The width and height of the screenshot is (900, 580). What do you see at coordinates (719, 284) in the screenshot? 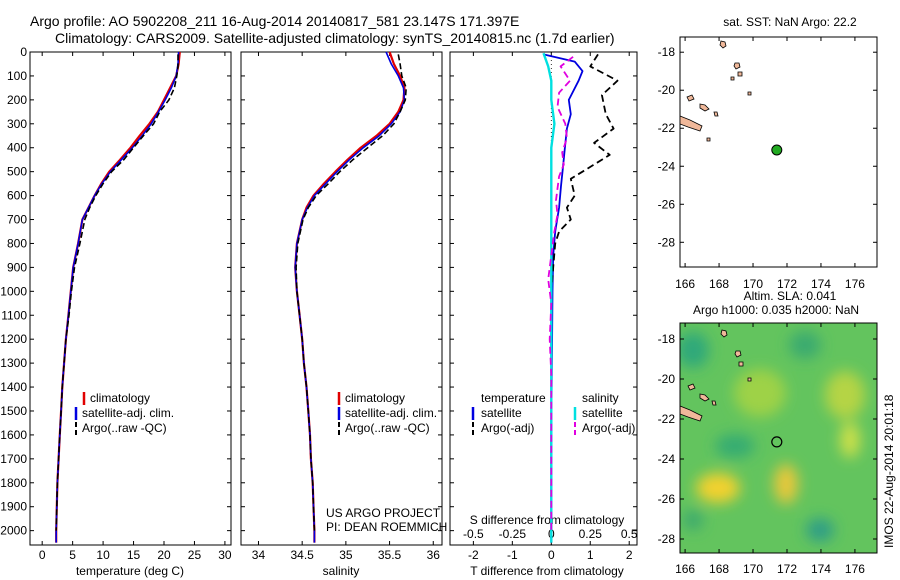
I see `lon-tick-label: 168` at bounding box center [719, 284].